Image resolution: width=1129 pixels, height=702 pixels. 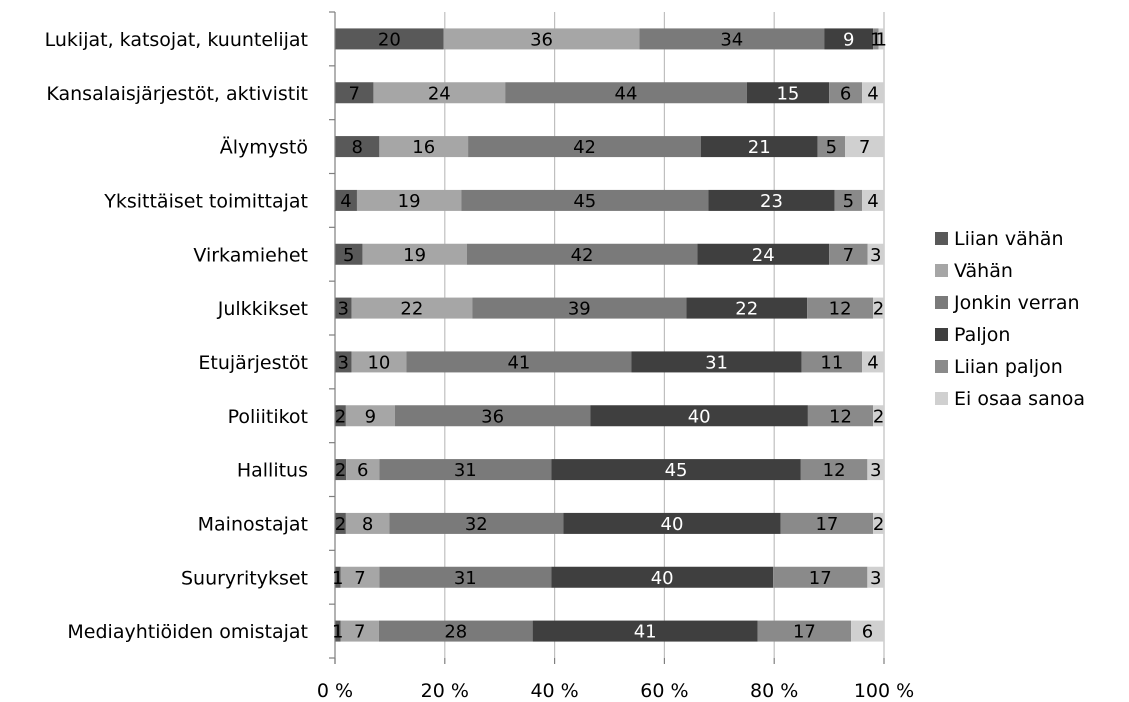 I want to click on value-label: 19, so click(x=414, y=255).